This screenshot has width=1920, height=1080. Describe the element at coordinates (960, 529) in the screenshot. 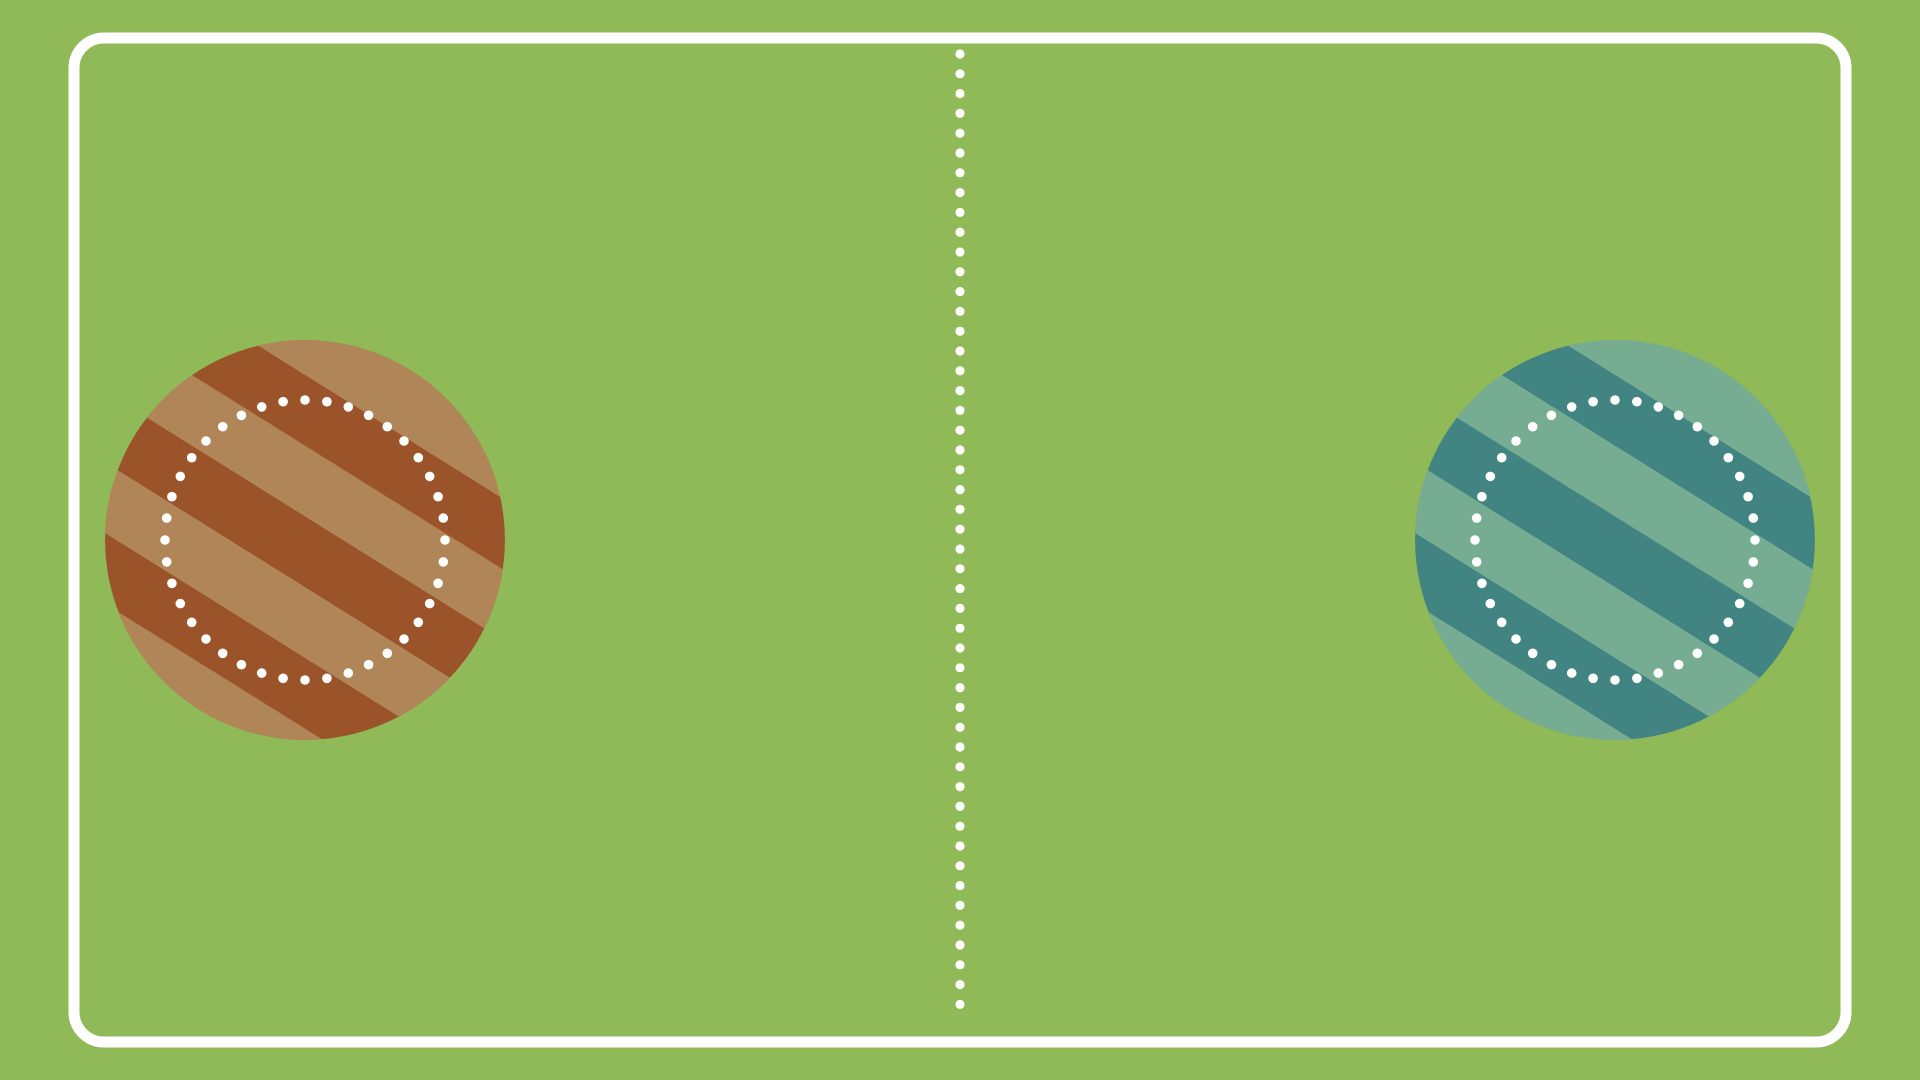

I see `center-line` at that location.